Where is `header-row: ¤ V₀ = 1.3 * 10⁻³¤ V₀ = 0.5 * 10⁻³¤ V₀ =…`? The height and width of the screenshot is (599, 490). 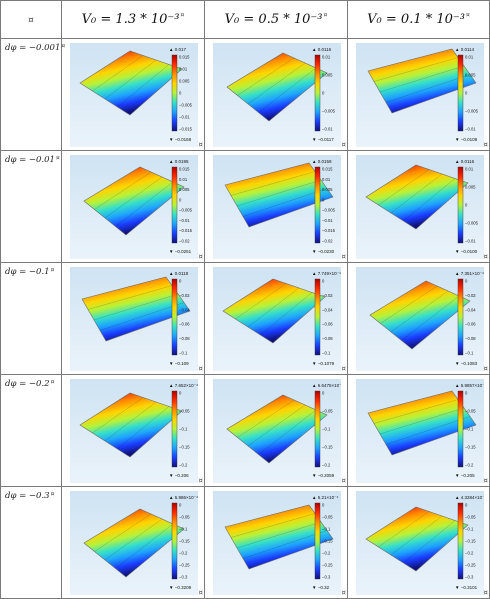
header-row: ¤ V₀ = 1.3 * 10⁻³¤ V₀ = 0.5 * 10⁻³¤ V₀ =… is located at coordinates (245, 19).